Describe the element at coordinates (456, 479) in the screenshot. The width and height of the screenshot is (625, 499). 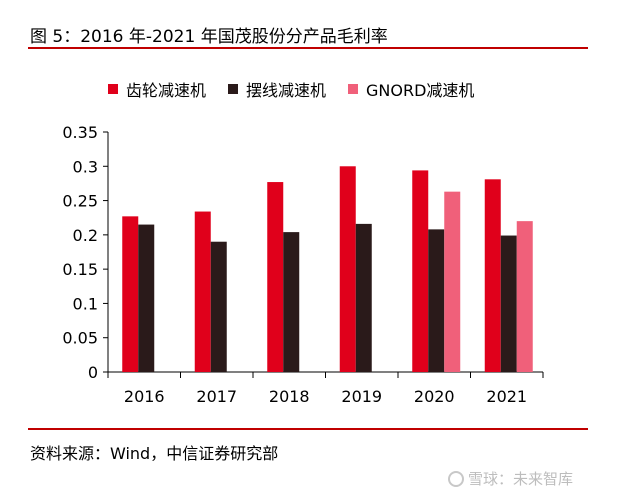
I see `snowball-icon` at that location.